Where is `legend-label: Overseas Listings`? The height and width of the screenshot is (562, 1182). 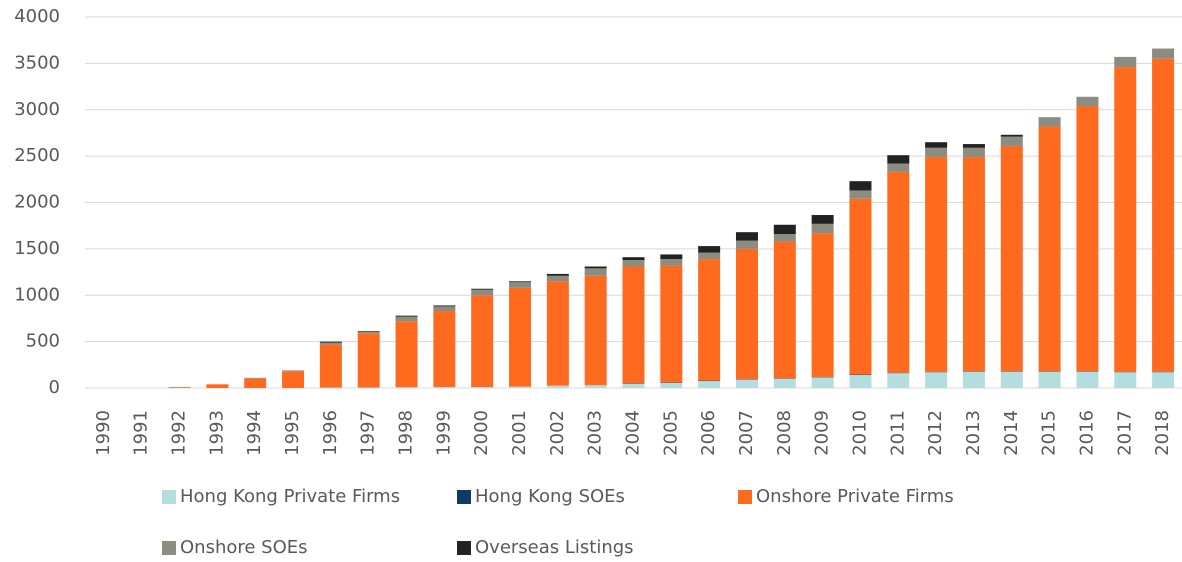 legend-label: Overseas Listings is located at coordinates (554, 547).